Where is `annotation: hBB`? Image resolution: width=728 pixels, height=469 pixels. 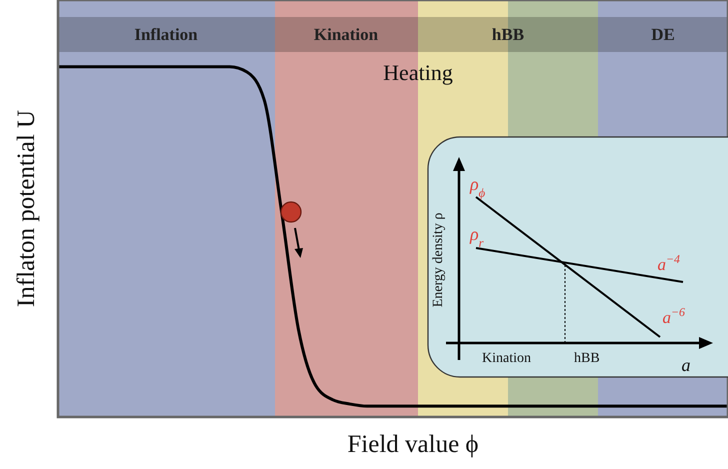
annotation: hBB is located at coordinates (587, 358).